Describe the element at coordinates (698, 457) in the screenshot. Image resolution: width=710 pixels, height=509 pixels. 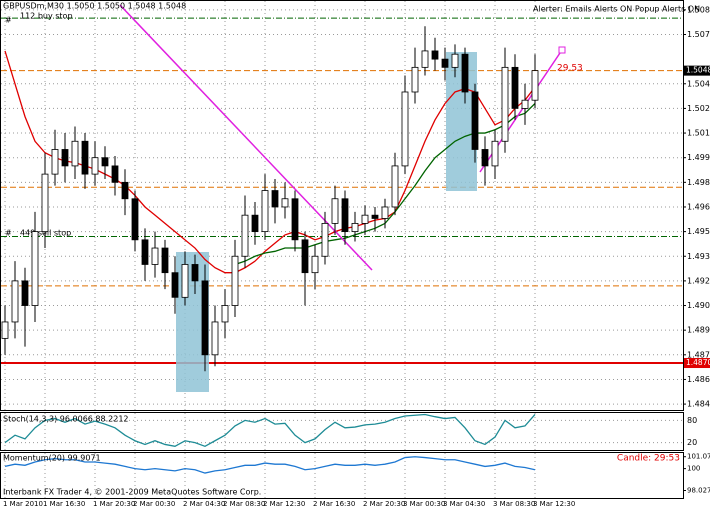
I see `y-tick-label: 101.074` at that location.